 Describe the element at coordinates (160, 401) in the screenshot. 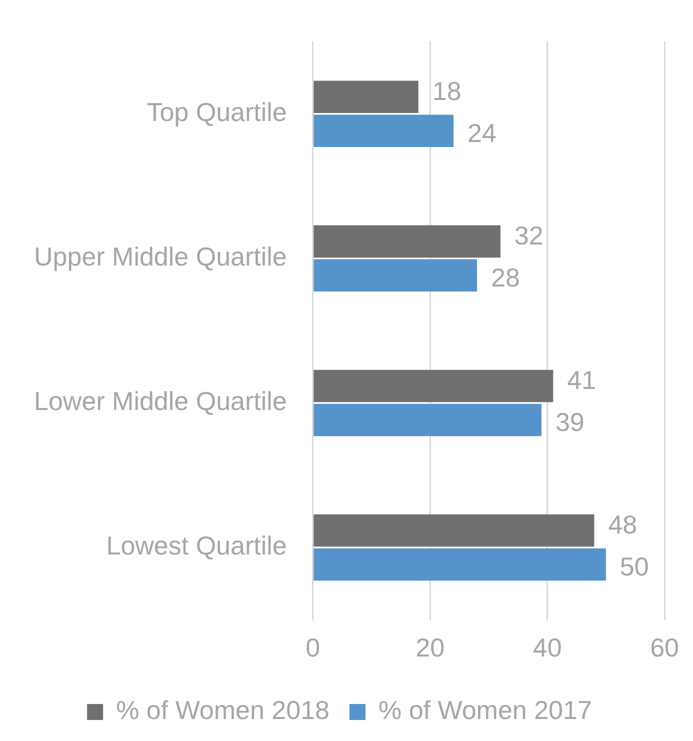

I see `y-tick-label: Lower Middle Quartile` at that location.